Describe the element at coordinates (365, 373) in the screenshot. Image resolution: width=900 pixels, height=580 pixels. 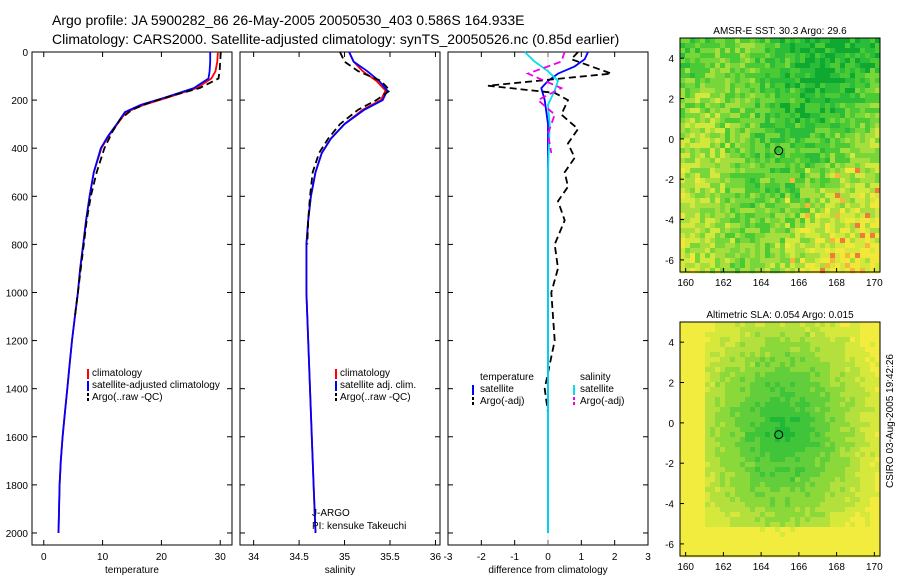
I see `salinity-legend-label: climatology` at that location.